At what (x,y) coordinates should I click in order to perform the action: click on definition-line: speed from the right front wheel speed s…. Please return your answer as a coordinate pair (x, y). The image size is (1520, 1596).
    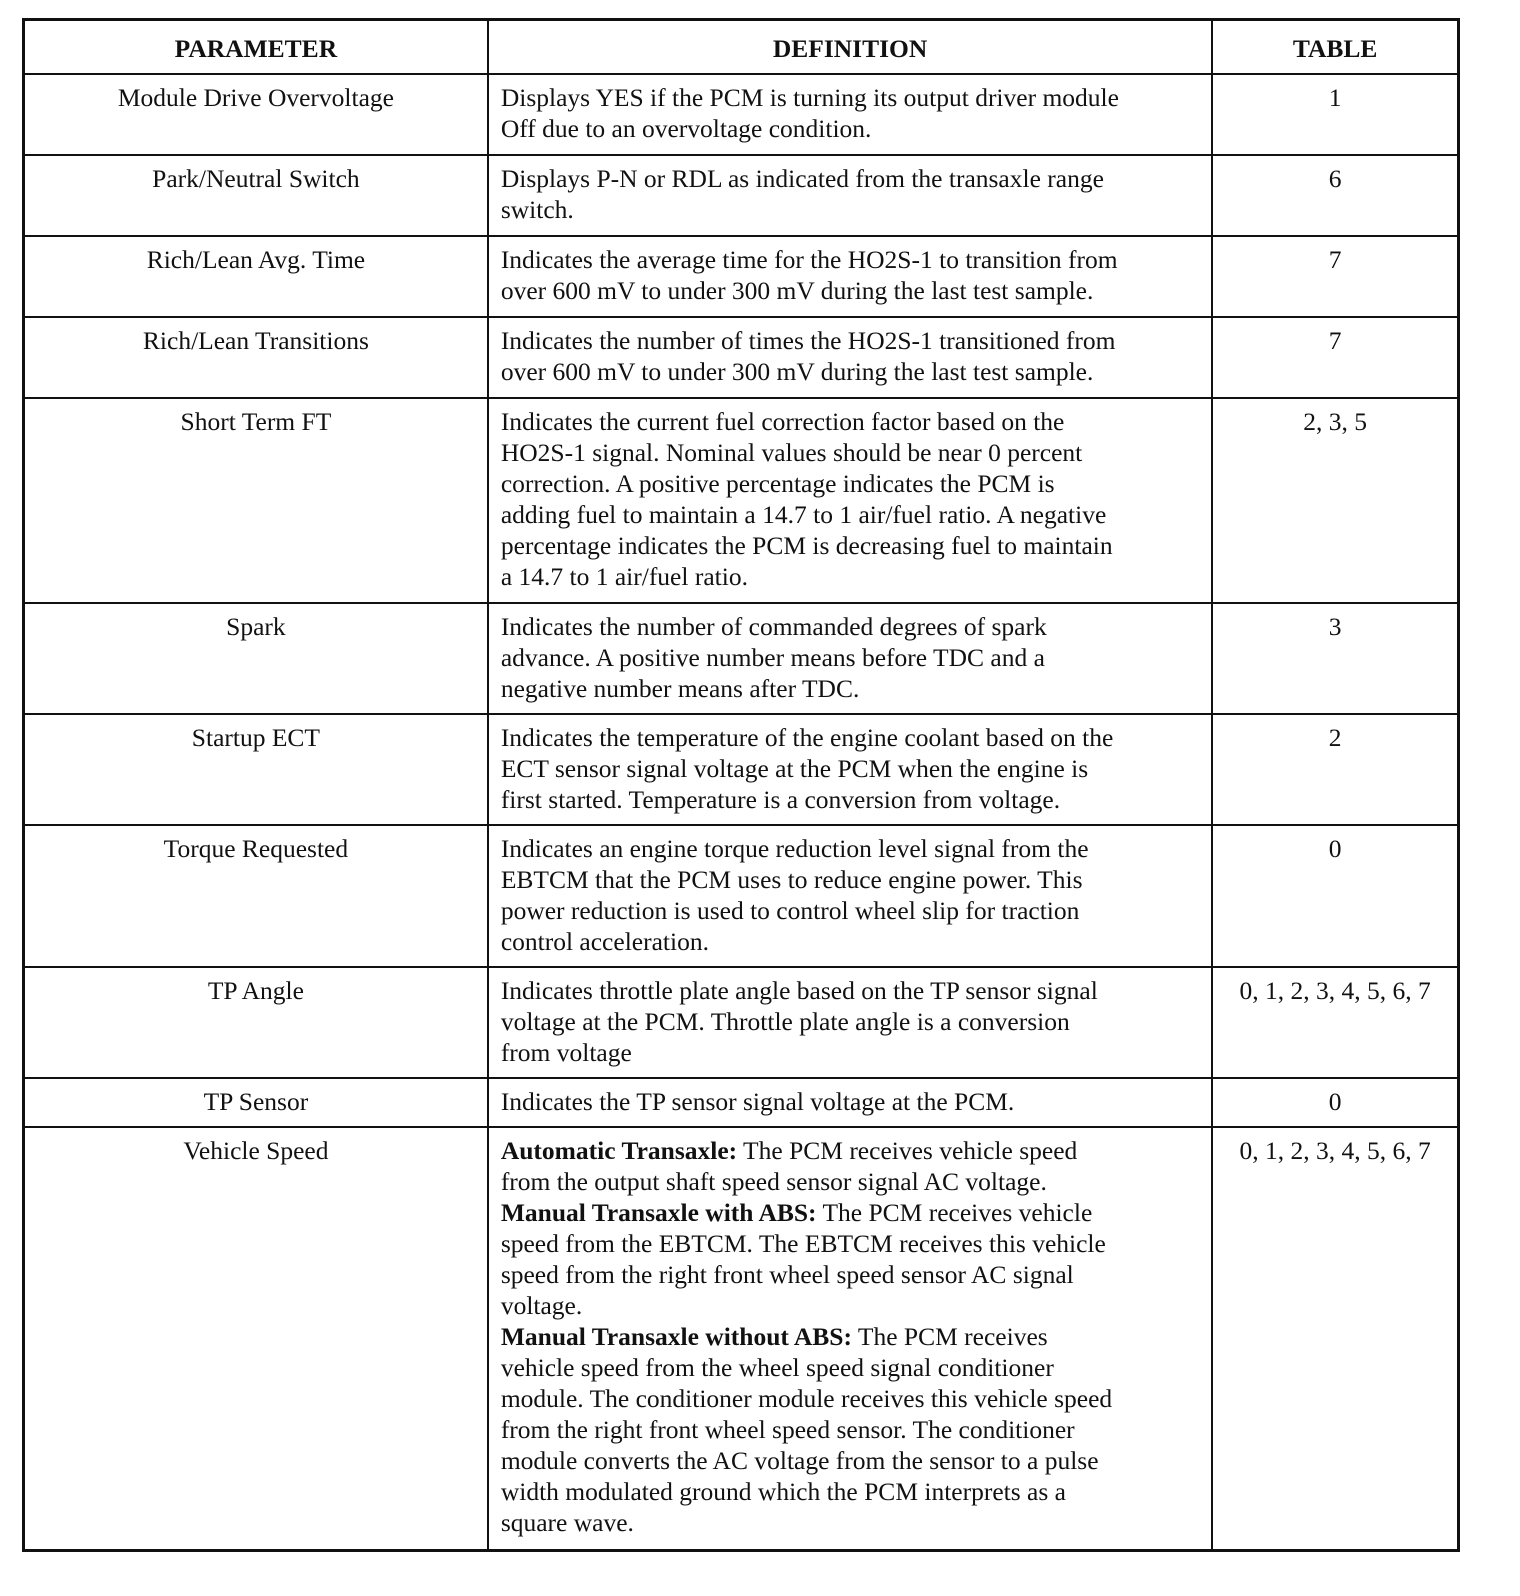
    Looking at the image, I should click on (850, 1274).